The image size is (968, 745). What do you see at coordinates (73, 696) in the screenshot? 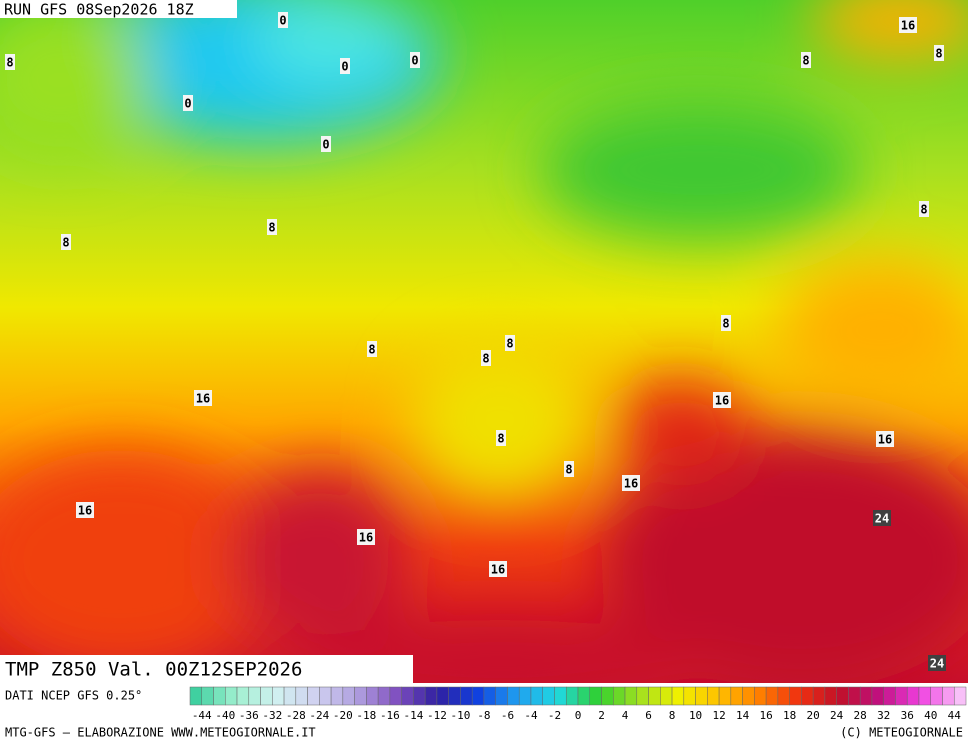
I see `data-source: DATI NCEP GFS 0.25°` at bounding box center [73, 696].